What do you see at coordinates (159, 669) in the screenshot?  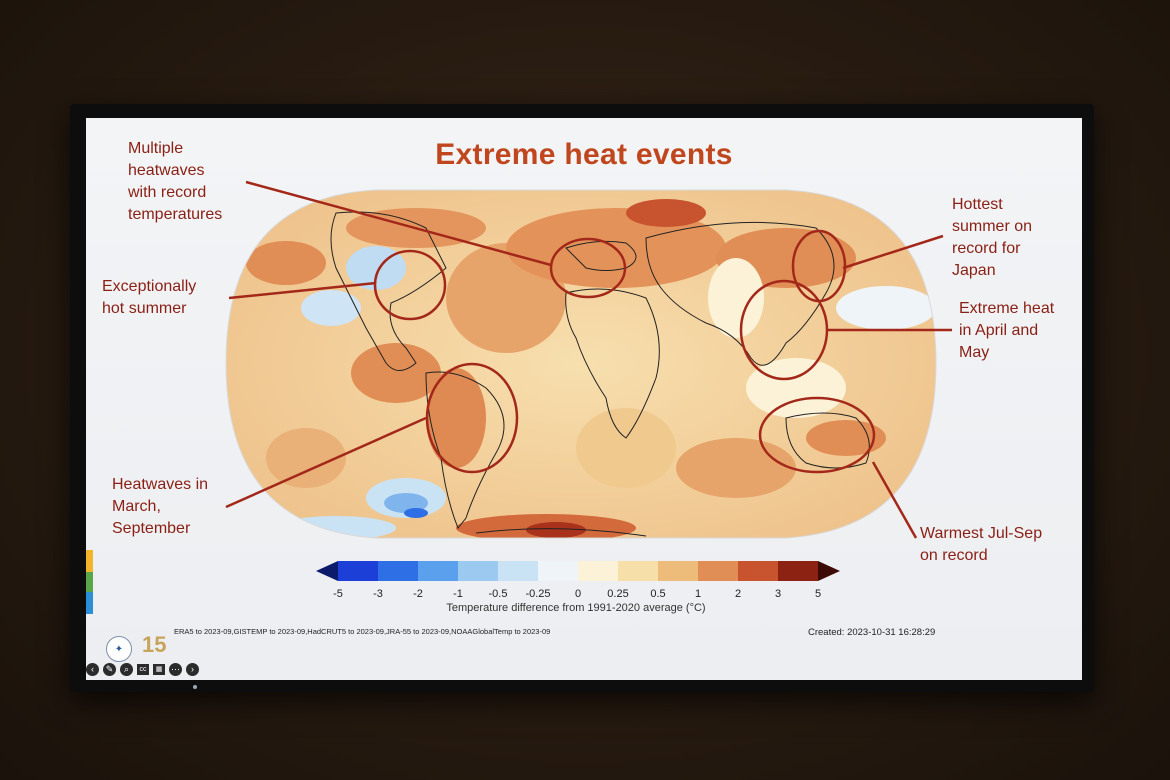 I see `slides-grid-icon: ▦` at bounding box center [159, 669].